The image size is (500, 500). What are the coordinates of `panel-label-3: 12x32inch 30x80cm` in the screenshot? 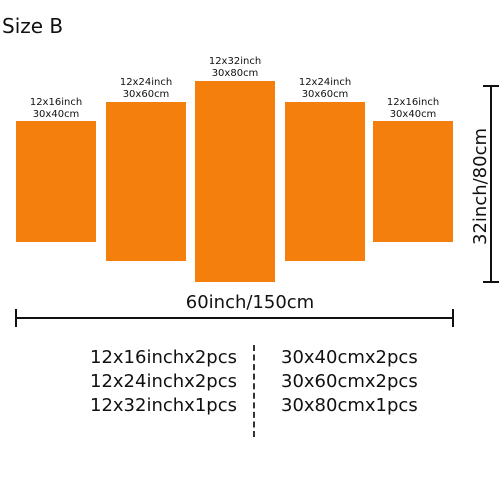 It's located at (235, 68).